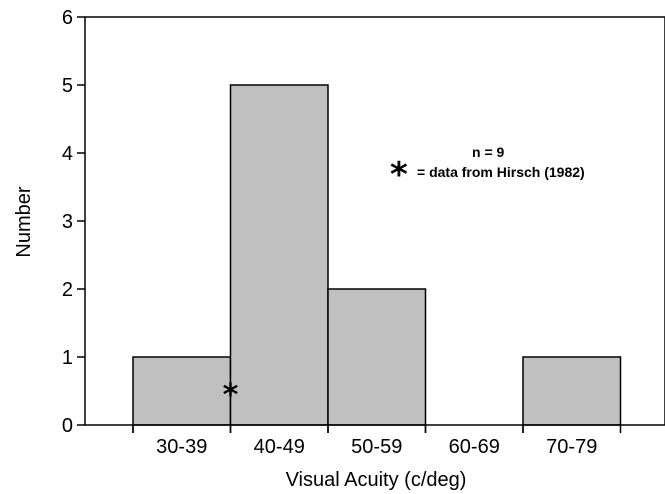 The width and height of the screenshot is (665, 494). What do you see at coordinates (231, 395) in the screenshot?
I see `hirsch-data-marker: *` at bounding box center [231, 395].